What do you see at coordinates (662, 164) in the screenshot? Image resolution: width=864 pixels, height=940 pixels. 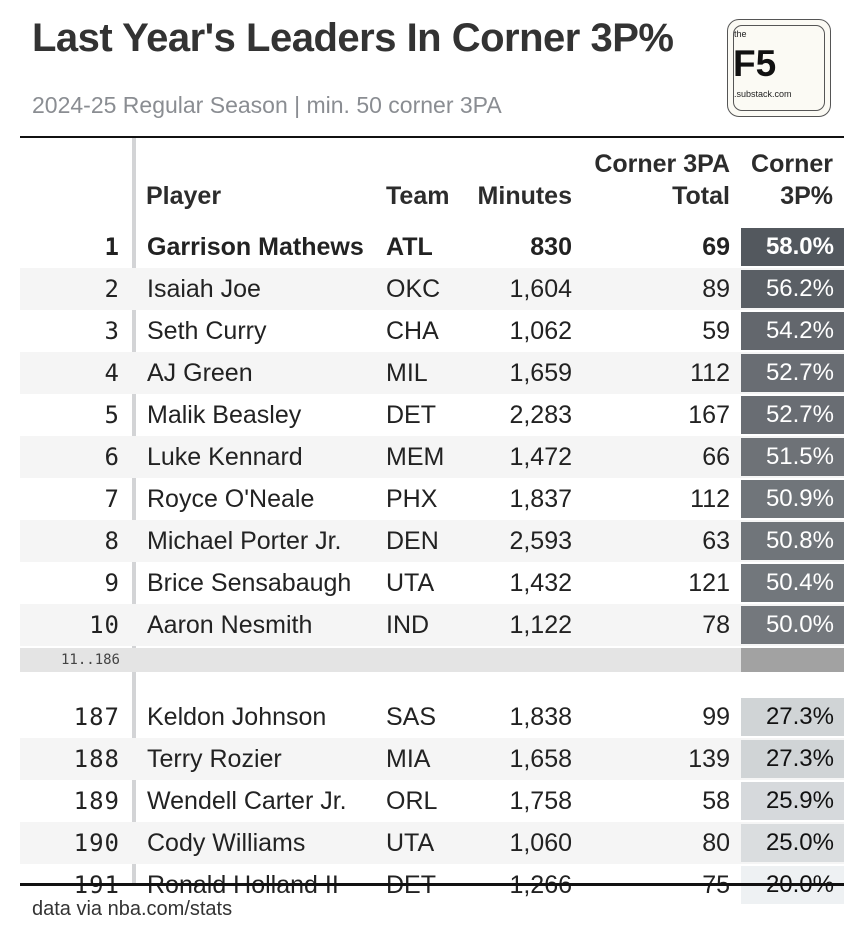 I see `header-total-line1: Corner 3PA` at bounding box center [662, 164].